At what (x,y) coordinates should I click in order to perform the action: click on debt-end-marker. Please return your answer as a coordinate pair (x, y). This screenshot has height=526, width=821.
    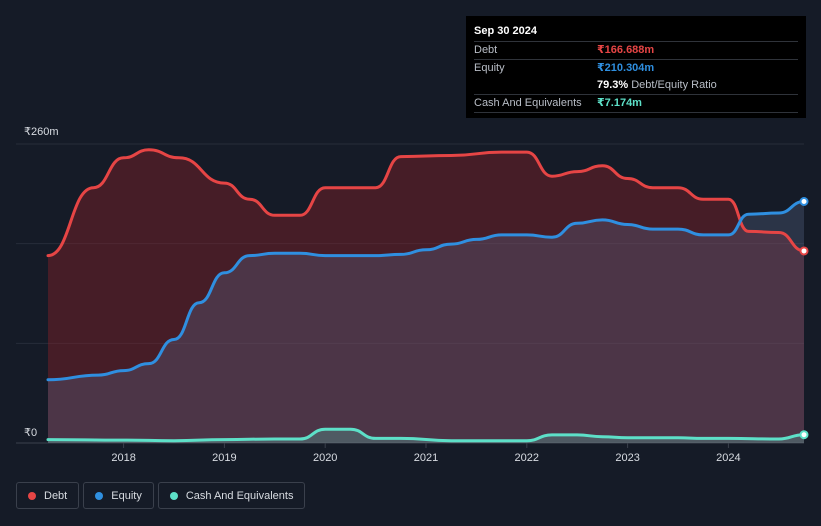
    Looking at the image, I should click on (804, 251).